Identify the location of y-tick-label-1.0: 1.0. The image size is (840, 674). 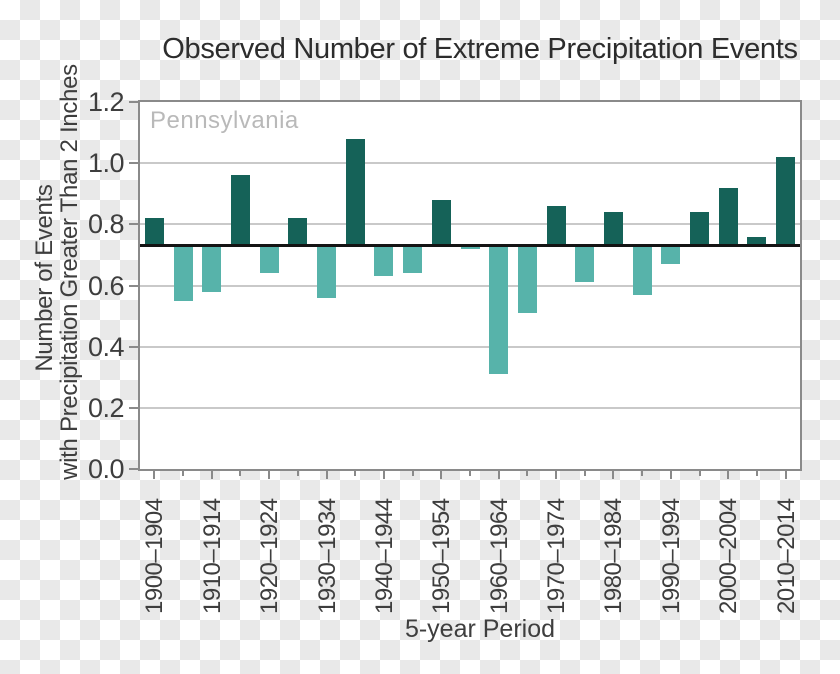
(106, 163).